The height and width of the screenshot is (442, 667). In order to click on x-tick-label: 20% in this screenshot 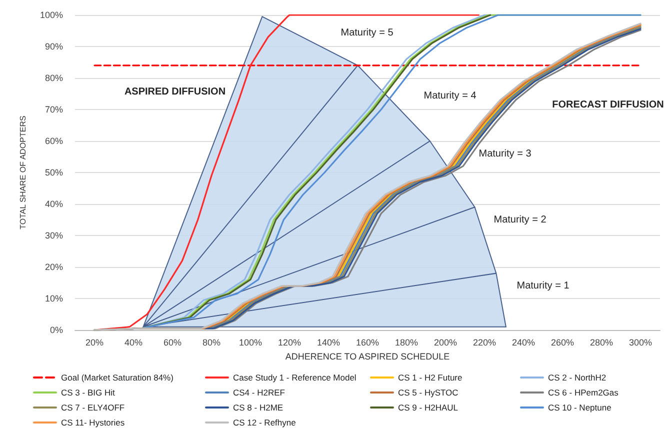, I will do `click(94, 343)`.